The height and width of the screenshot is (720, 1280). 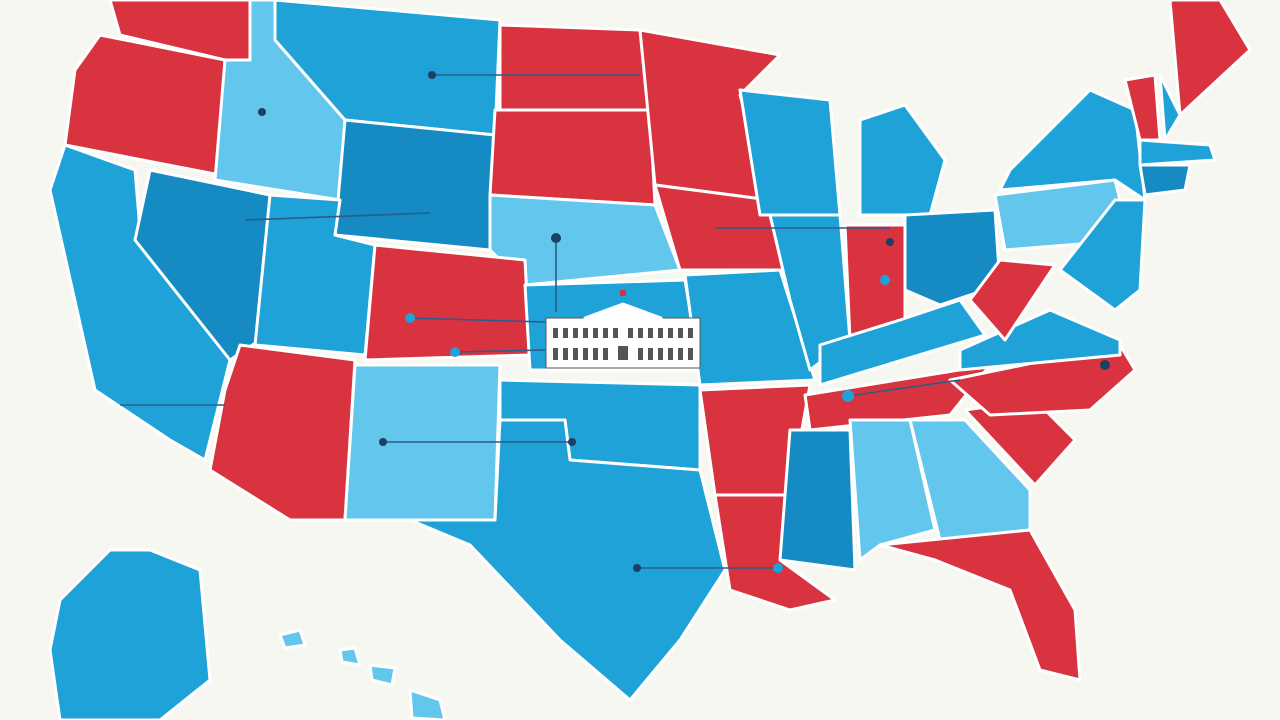 I want to click on windows, so click(x=623, y=344).